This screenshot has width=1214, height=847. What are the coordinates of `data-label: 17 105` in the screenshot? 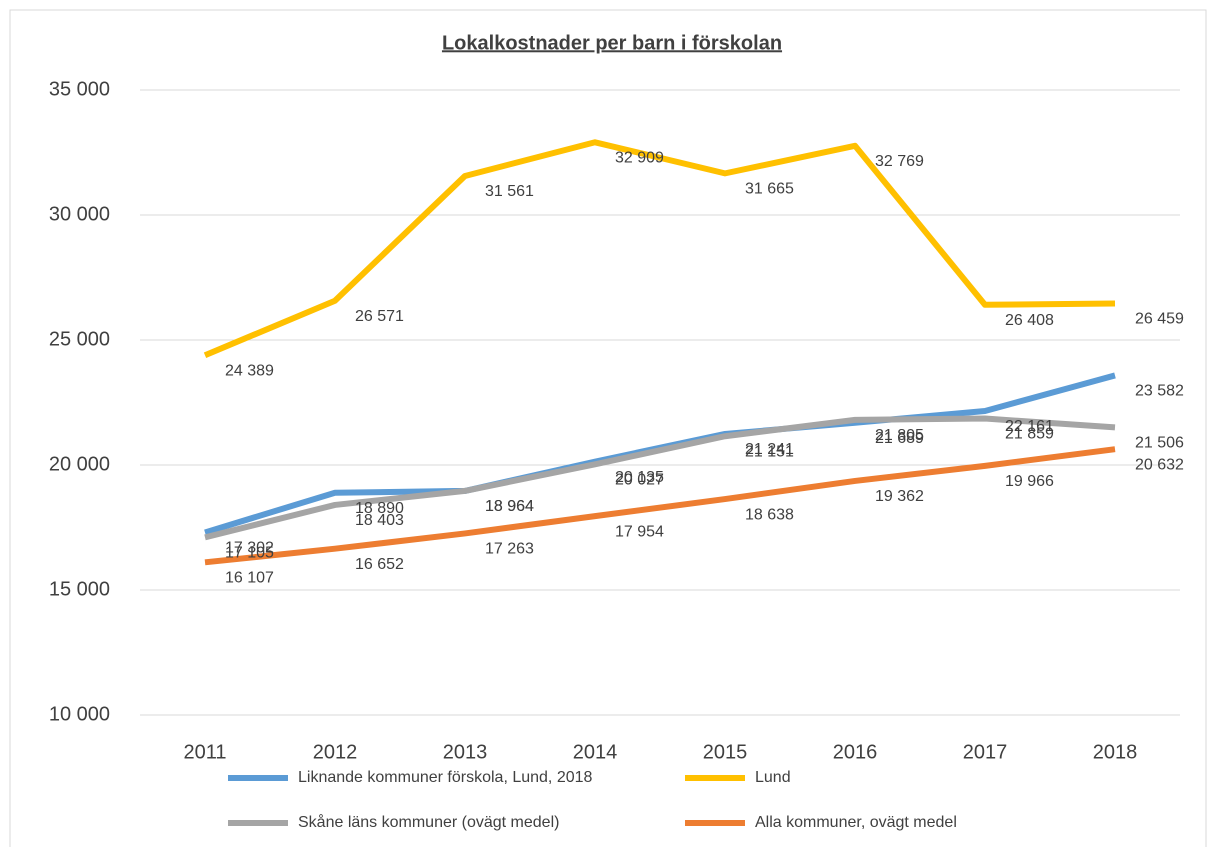 It's located at (249, 553).